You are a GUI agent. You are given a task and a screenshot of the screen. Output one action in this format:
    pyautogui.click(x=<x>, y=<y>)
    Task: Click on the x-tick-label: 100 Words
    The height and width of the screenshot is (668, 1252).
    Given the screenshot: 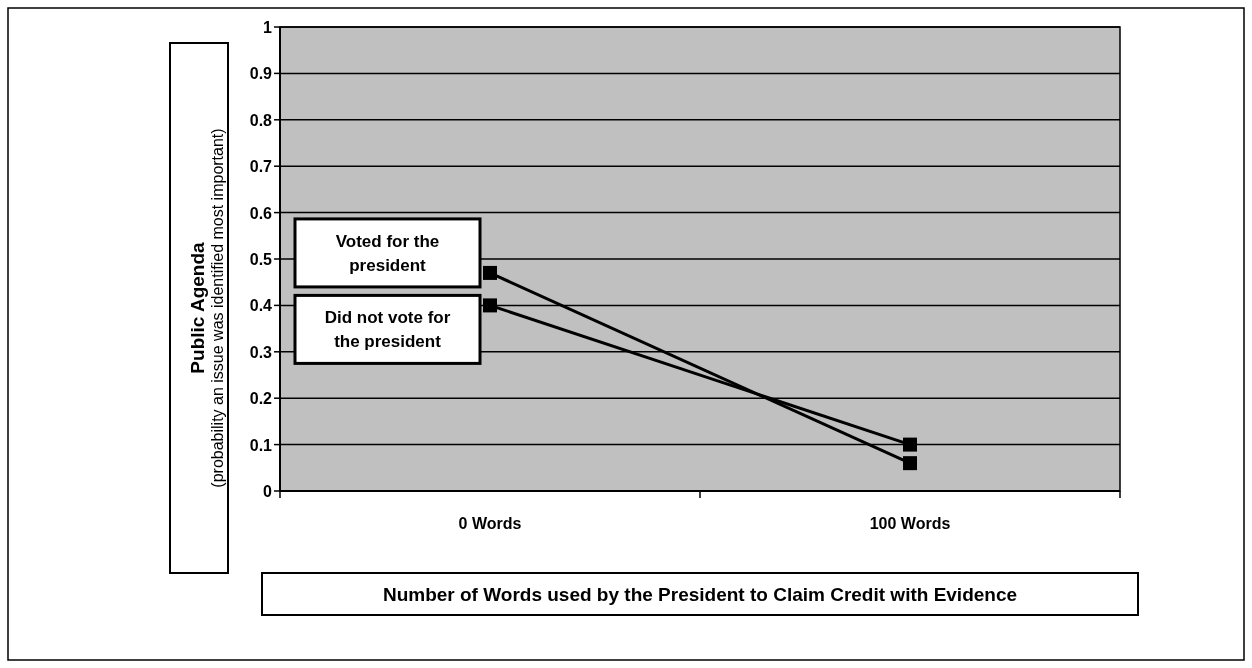 What is the action you would take?
    pyautogui.click(x=910, y=523)
    